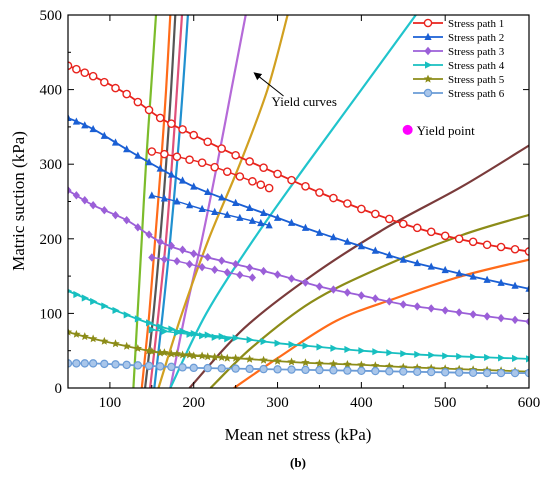  Describe the element at coordinates (476, 24) in the screenshot. I see `legend-label-1: Stress path 1` at that location.